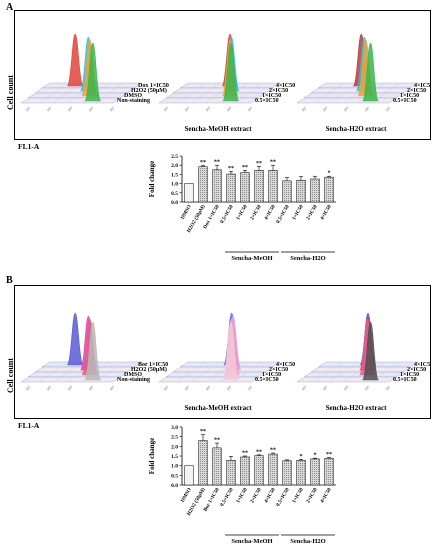 The image size is (435, 550). What do you see at coordinates (174, 476) in the screenshot?
I see `y-tick-label: 0.5` at bounding box center [174, 476].